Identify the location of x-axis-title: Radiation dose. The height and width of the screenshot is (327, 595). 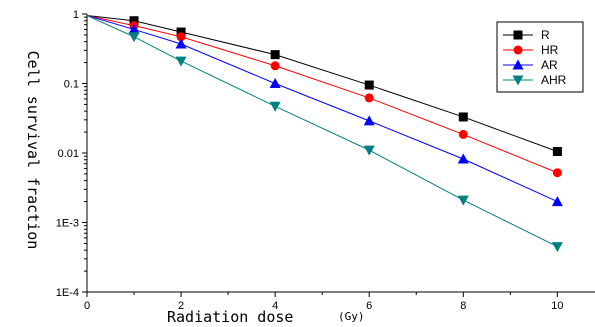
(230, 317).